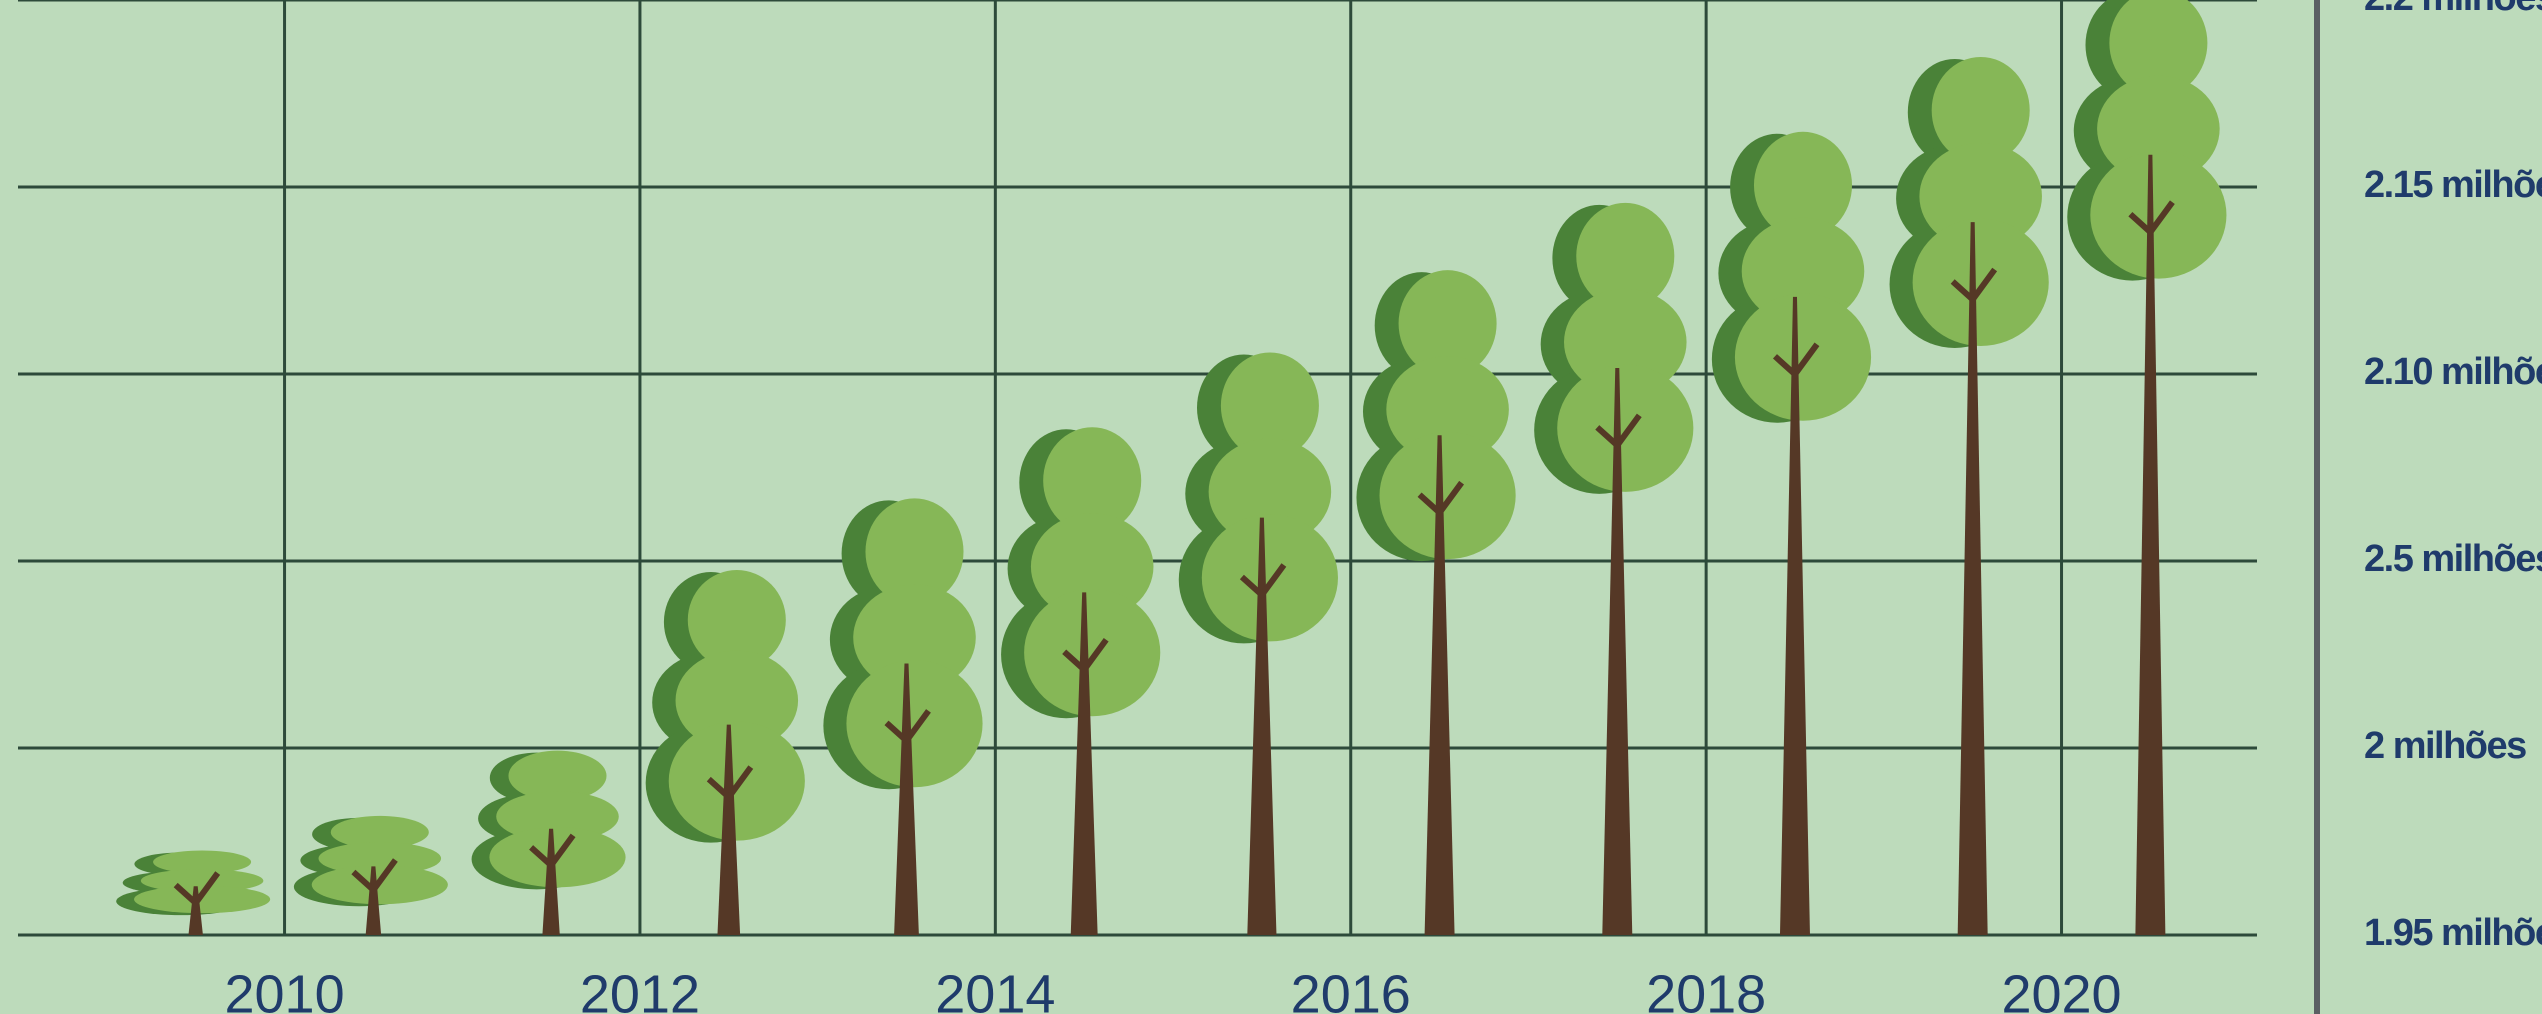  I want to click on y-tick-label: 1.95 milhões, so click(2453, 933).